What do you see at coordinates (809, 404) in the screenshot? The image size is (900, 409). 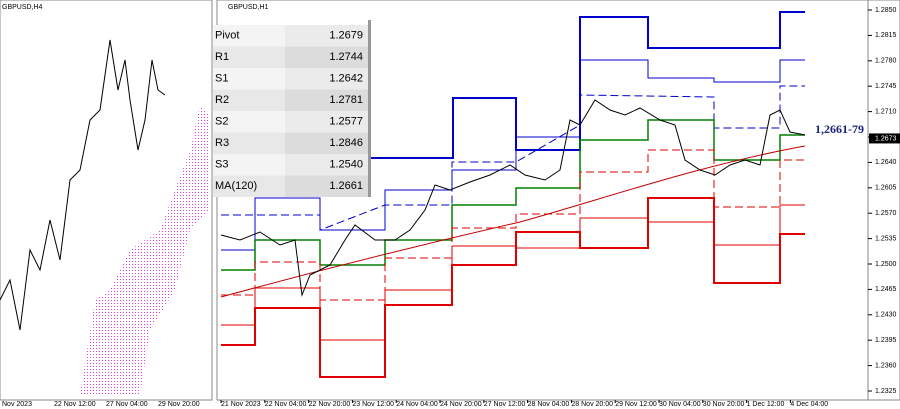 I see `x-tick-label: 4 Dec 04:00` at bounding box center [809, 404].